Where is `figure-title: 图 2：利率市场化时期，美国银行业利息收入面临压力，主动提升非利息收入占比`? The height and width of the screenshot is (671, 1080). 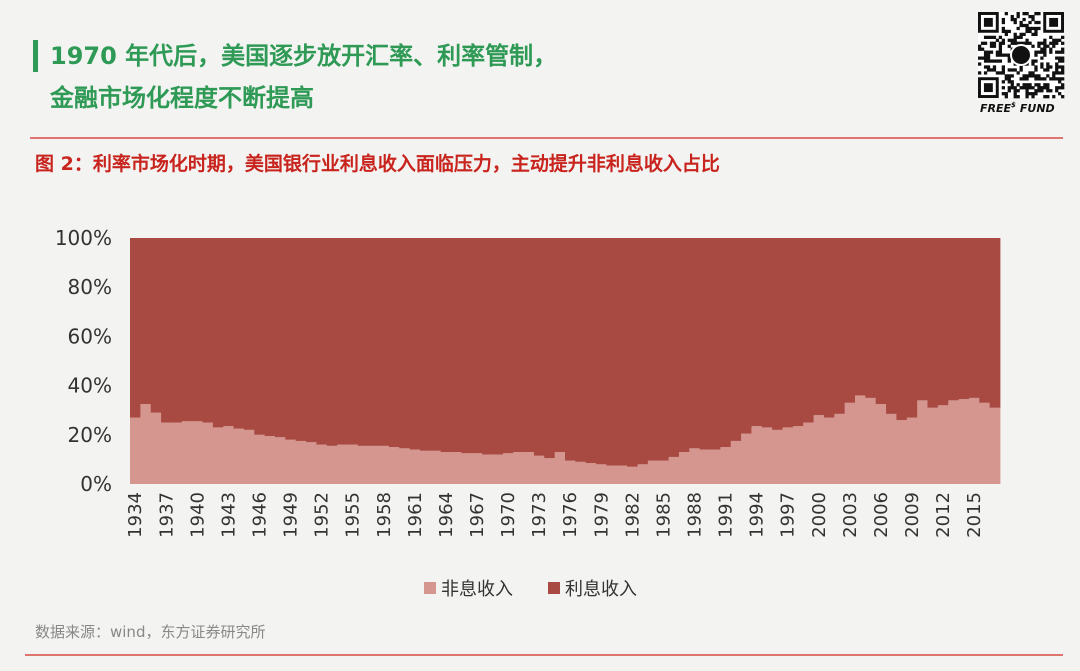 figure-title: 图 2：利率市场化时期，美国银行业利息收入面临压力，主动提升非利息收入占比 is located at coordinates (377, 163).